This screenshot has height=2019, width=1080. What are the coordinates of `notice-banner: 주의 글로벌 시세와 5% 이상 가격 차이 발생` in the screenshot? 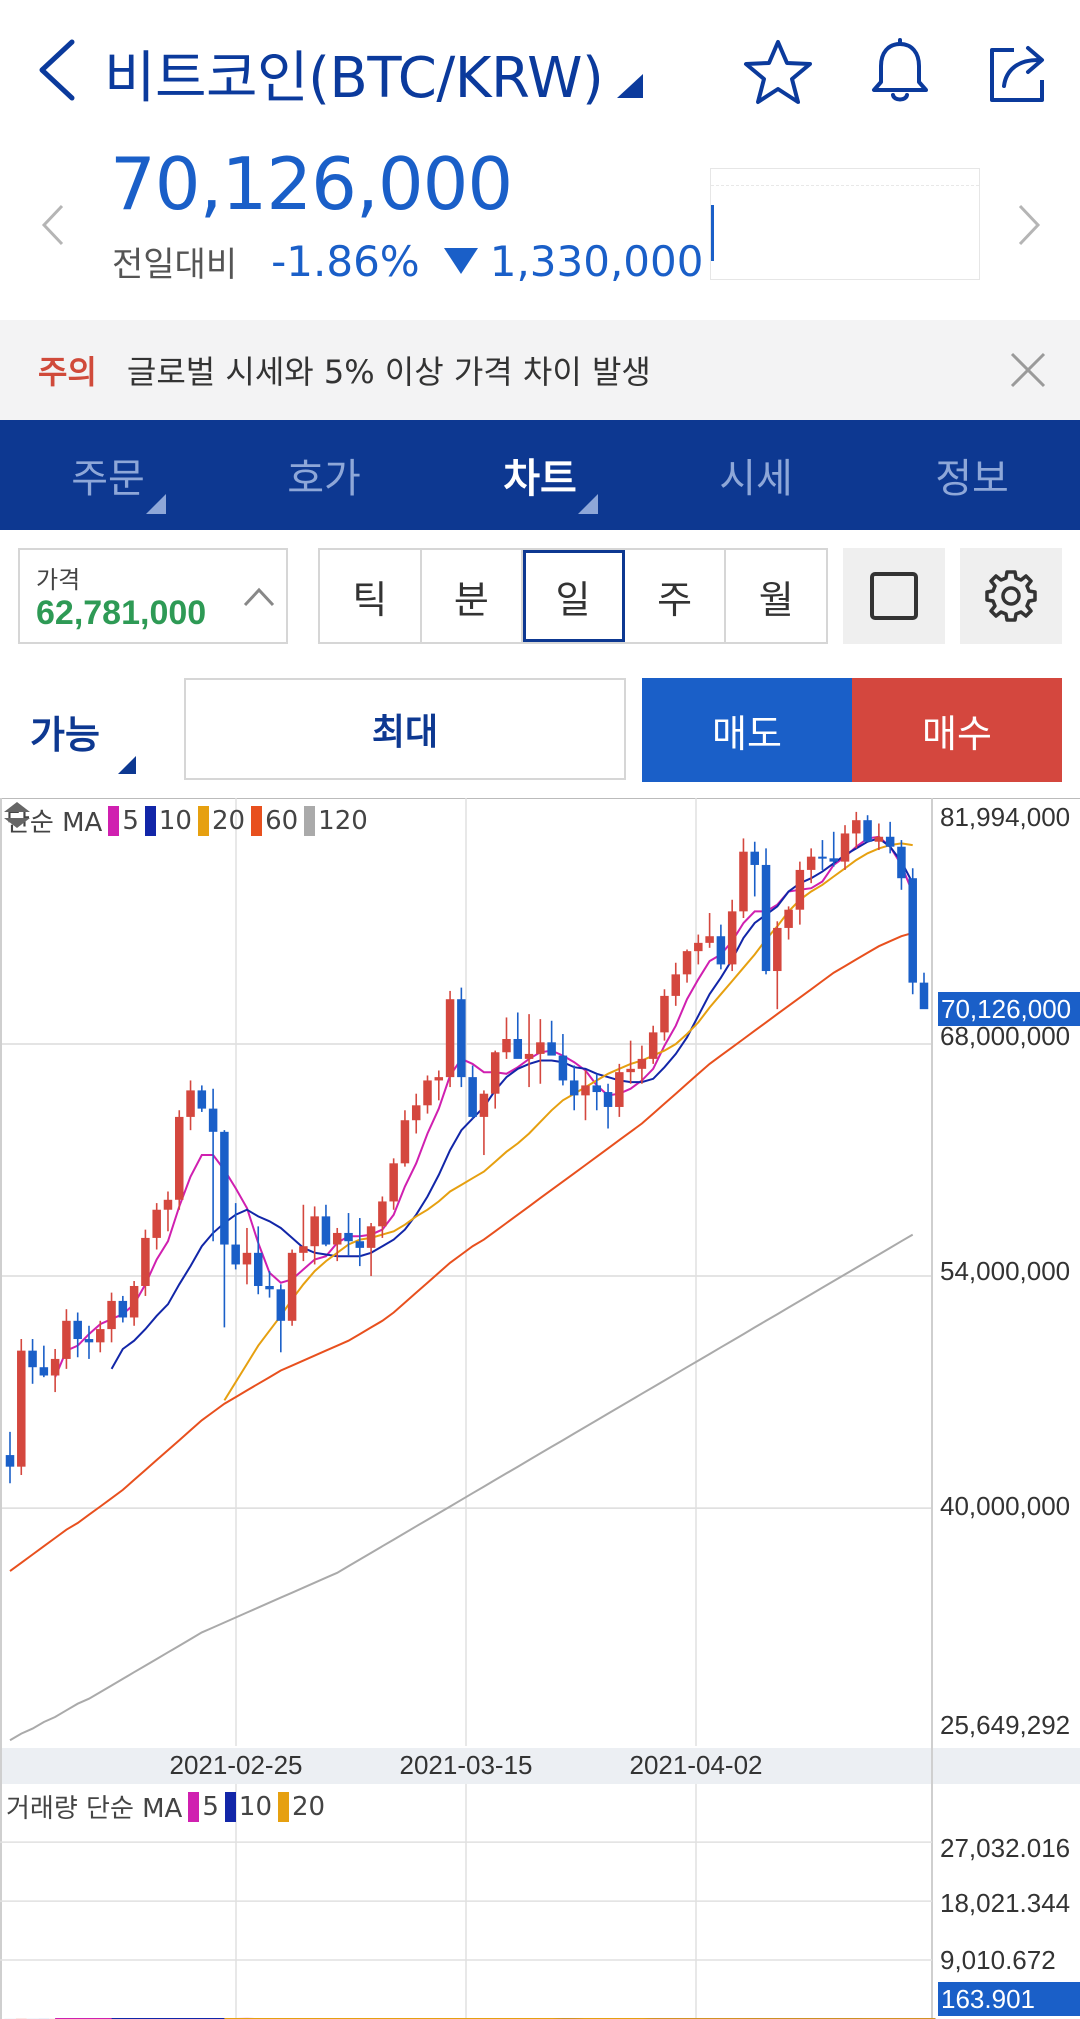 It's located at (540, 370).